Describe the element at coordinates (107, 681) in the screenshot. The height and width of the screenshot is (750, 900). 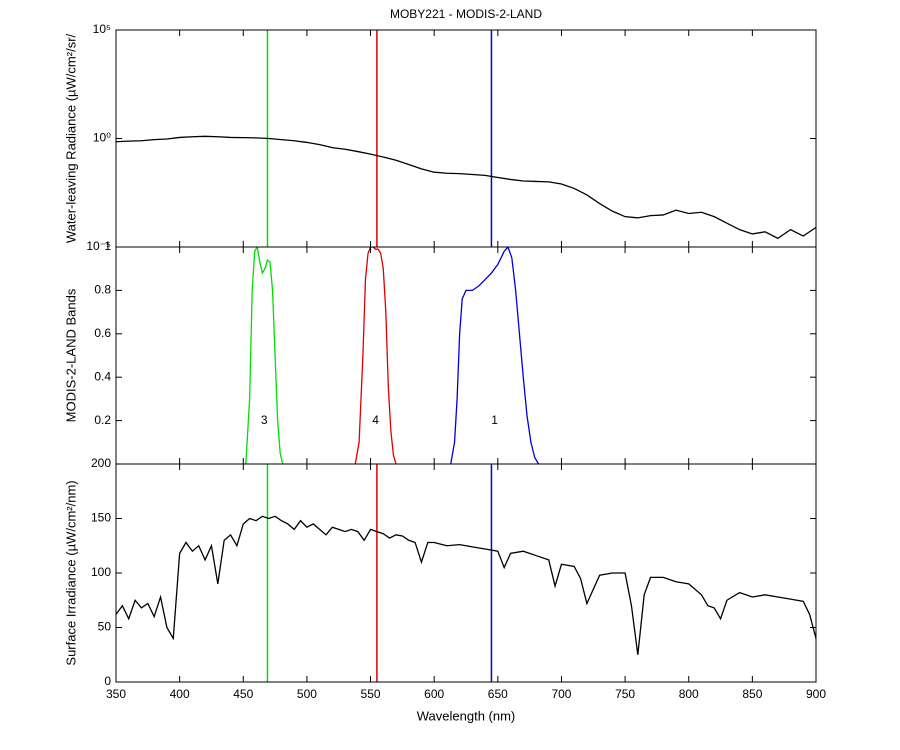
I see `y-tick-label: 0` at that location.